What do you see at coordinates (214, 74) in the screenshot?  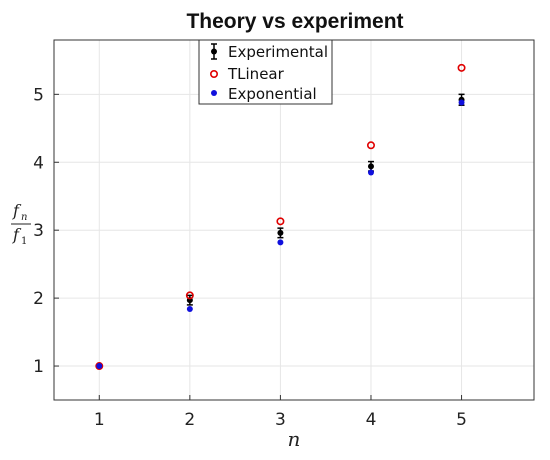 I see `legend-circle-red-icon` at bounding box center [214, 74].